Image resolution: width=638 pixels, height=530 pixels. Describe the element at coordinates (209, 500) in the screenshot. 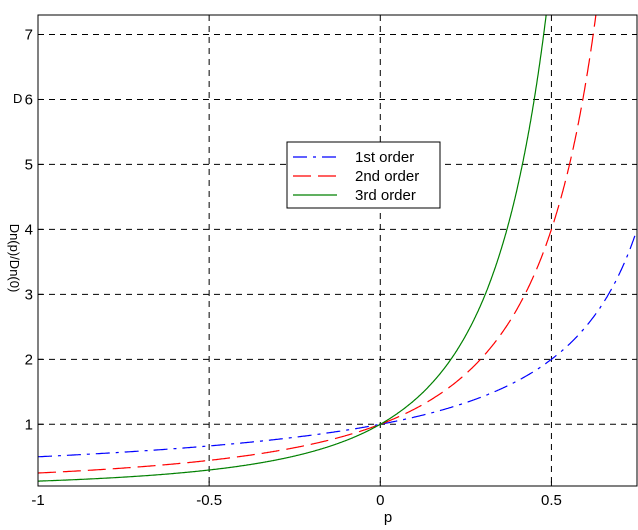

I see `x-tick-label: -0.5` at that location.